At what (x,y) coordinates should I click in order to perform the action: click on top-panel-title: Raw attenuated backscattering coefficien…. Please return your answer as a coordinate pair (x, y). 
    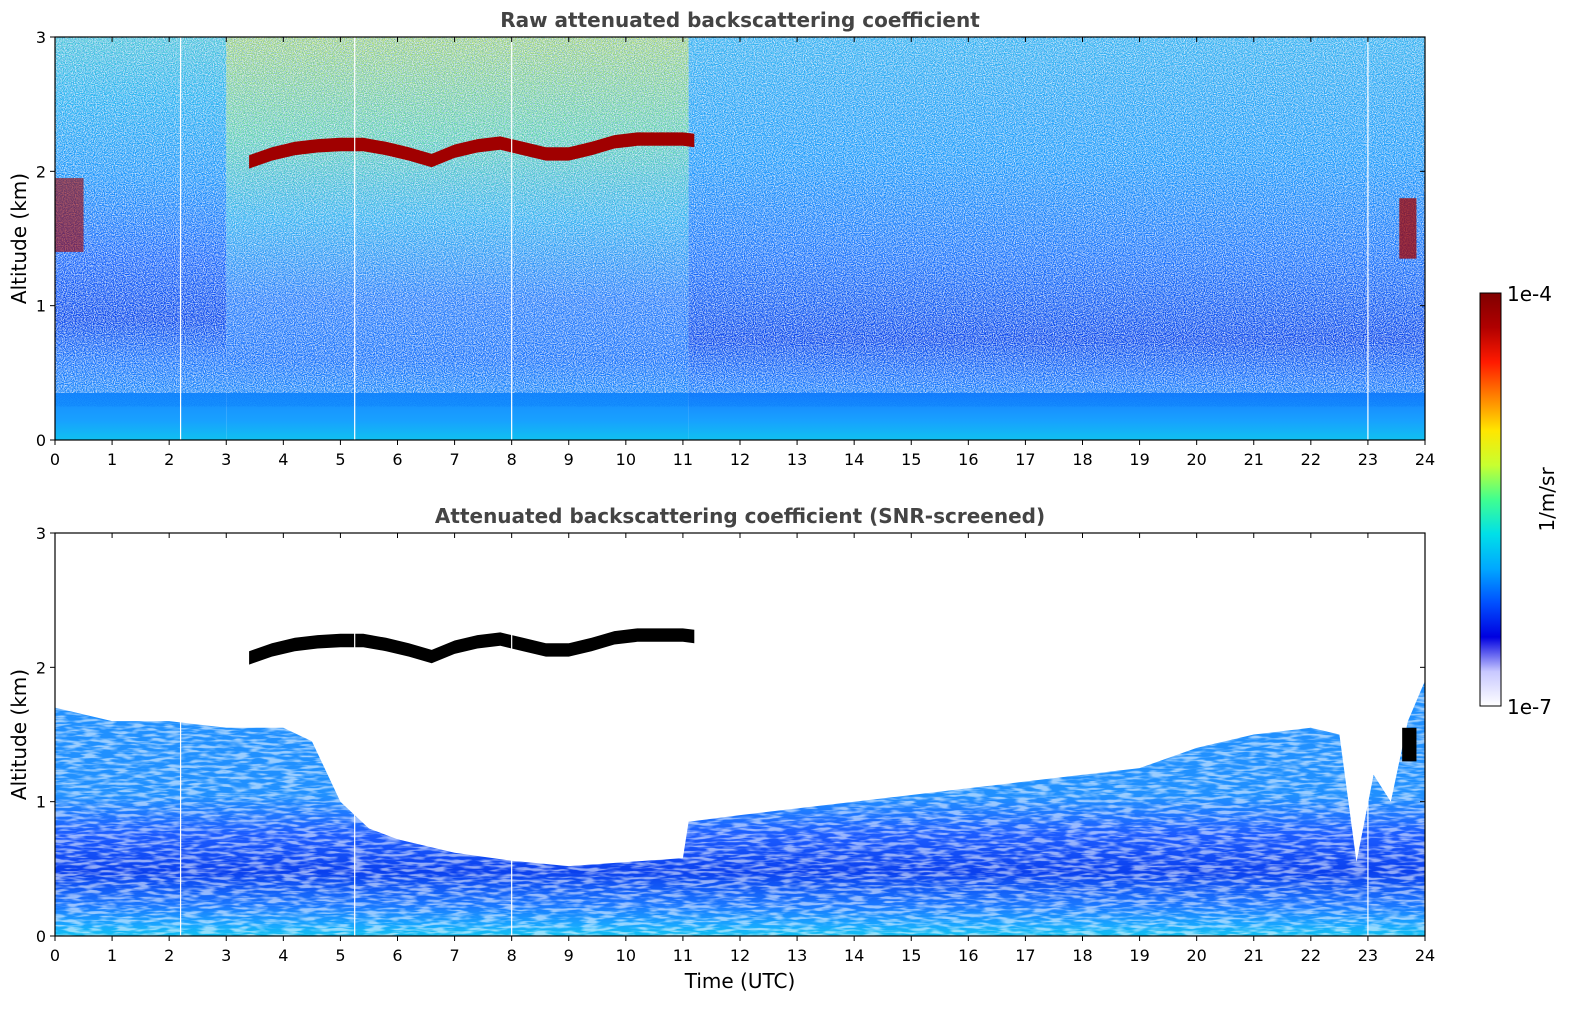
    Looking at the image, I should click on (740, 20).